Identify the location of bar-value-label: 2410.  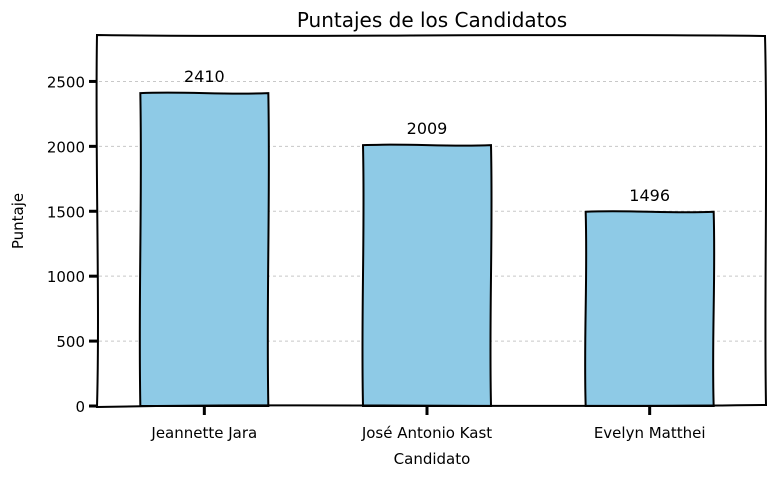
(204, 76).